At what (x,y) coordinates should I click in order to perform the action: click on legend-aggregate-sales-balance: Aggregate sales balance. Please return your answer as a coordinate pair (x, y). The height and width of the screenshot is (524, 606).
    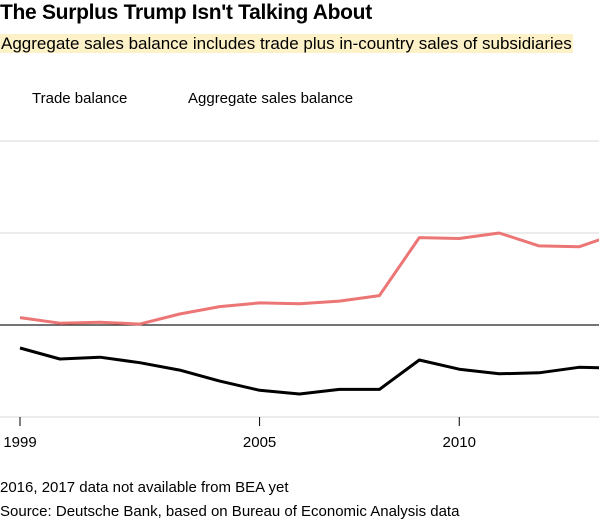
    Looking at the image, I should click on (271, 98).